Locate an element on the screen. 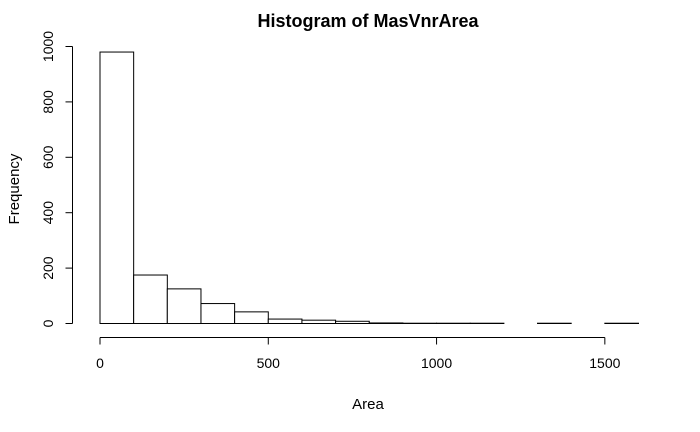 The width and height of the screenshot is (700, 432). x-tick-label: 500 is located at coordinates (269, 363).